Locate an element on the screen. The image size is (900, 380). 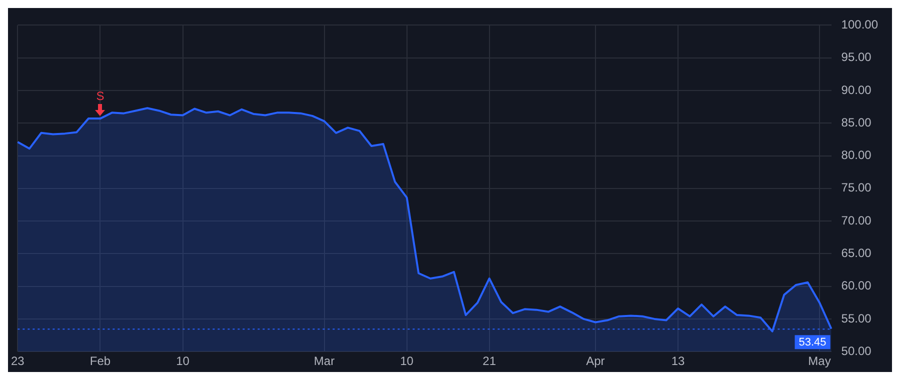
x-tick-label: Mar is located at coordinates (324, 361).